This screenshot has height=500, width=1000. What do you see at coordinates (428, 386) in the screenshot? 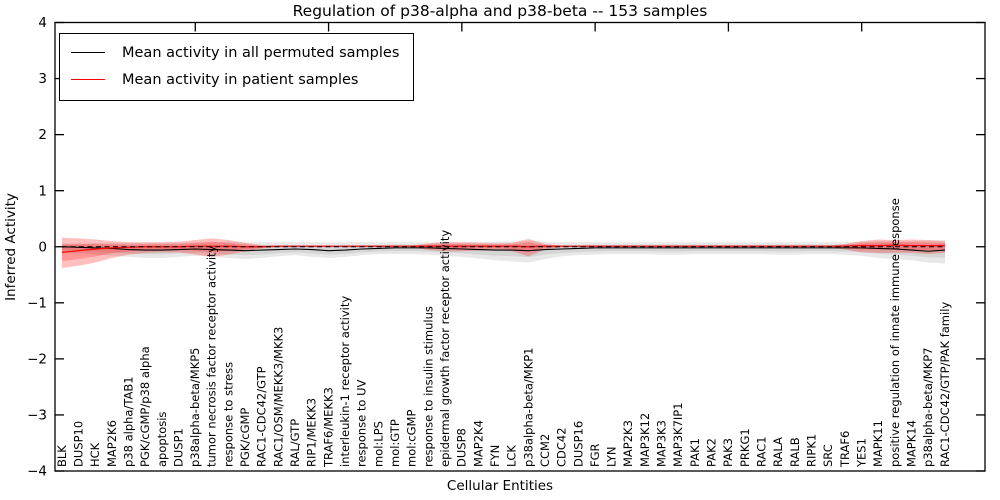
I see `x-category-label: response to insulin stimulus` at bounding box center [428, 386].